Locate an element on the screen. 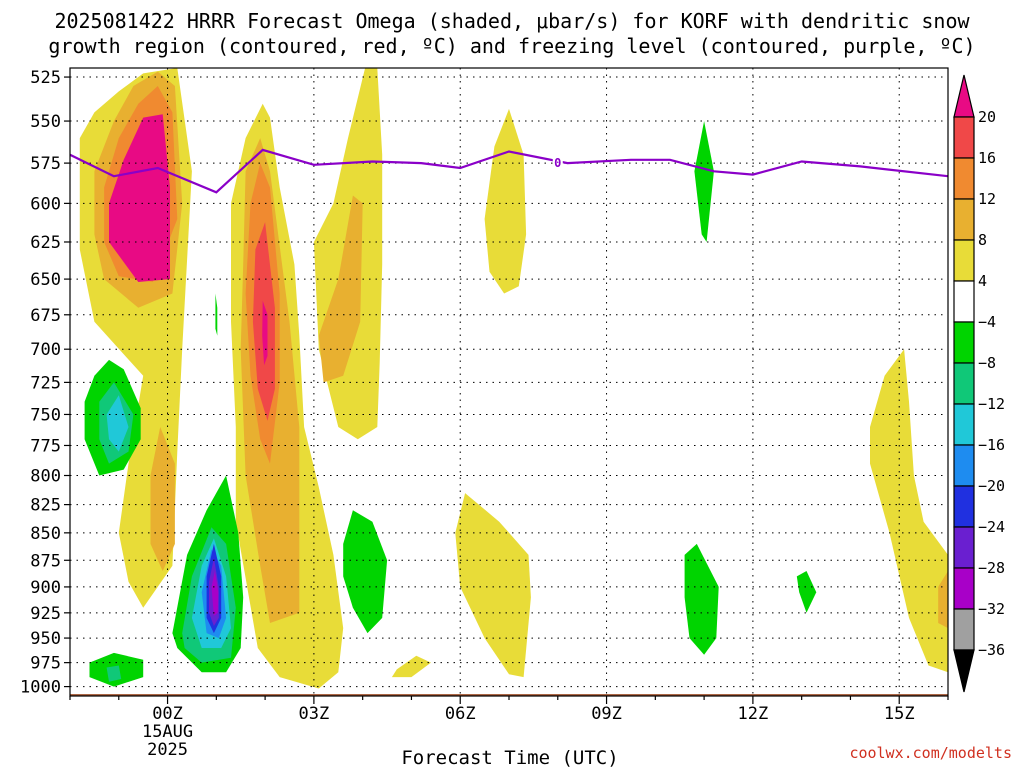 The image size is (1024, 768). colorbar-label-3: 8 is located at coordinates (982, 240).